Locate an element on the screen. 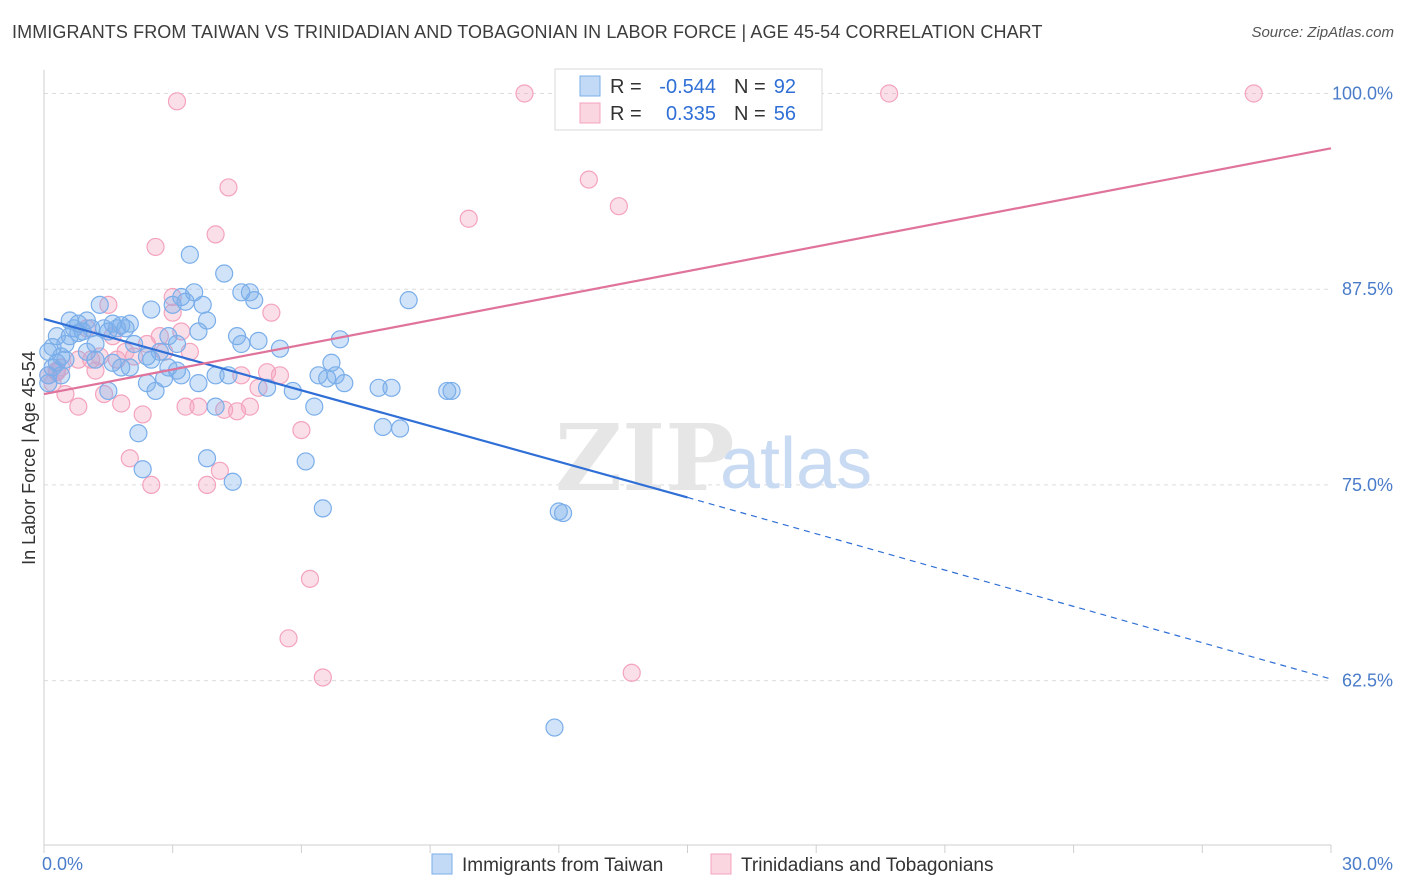 This screenshot has height=892, width=1406. legend-n-label-taiwan: N = is located at coordinates (750, 87).